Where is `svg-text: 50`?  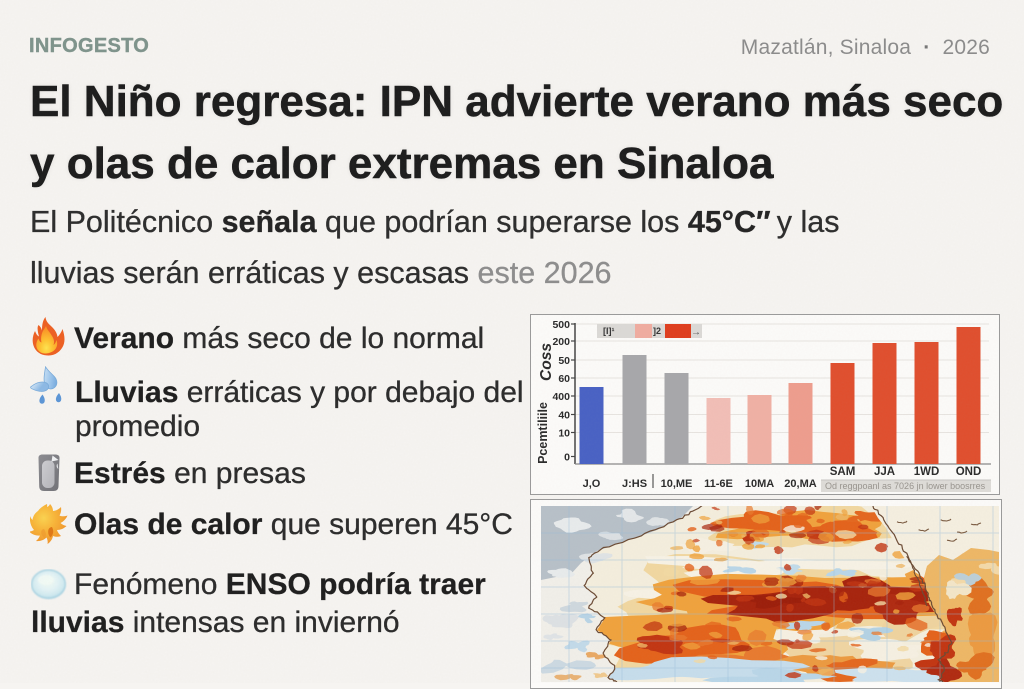 svg-text: 50 is located at coordinates (564, 361).